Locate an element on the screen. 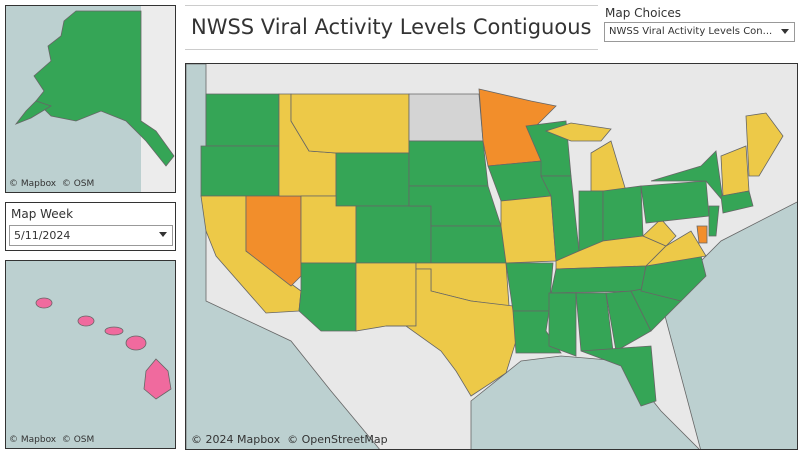 The width and height of the screenshot is (803, 455). filter-label: Map Choices is located at coordinates (643, 13).